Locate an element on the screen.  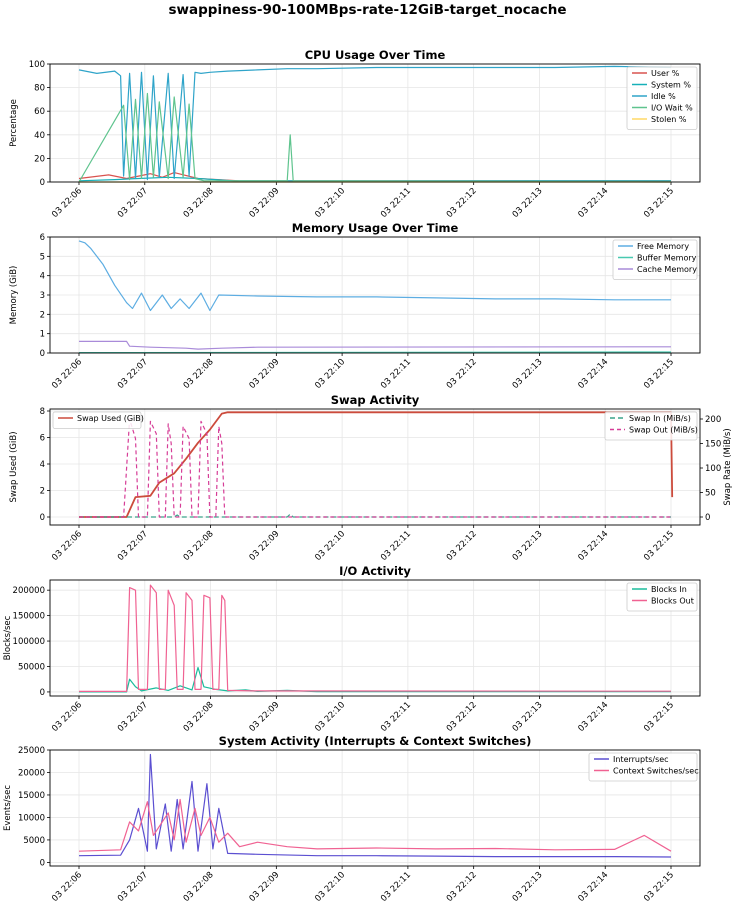
series-line-interrupts-sec is located at coordinates (375, 805).